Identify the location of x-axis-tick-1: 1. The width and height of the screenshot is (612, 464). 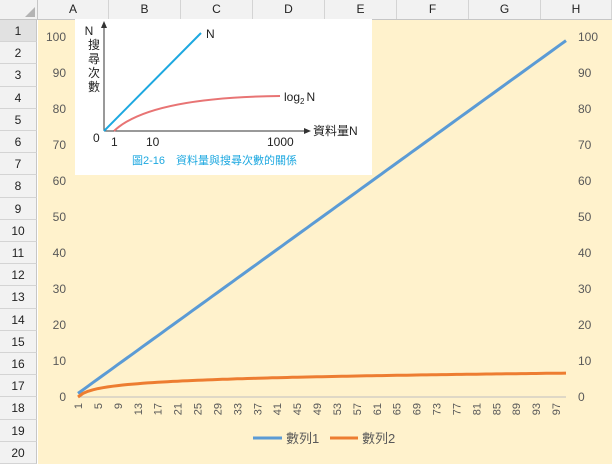
(79, 406).